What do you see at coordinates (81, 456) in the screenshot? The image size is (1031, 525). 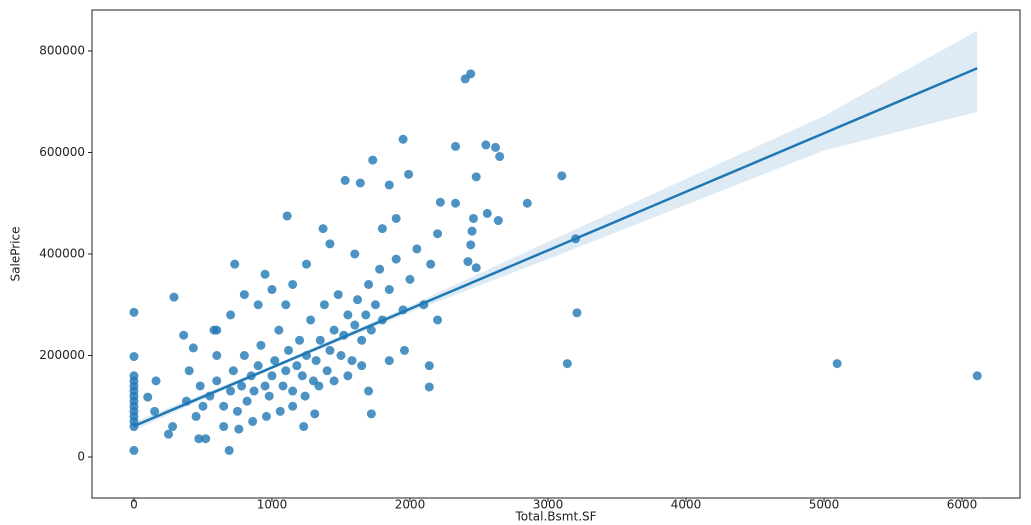 I see `y-tick-label: 0` at bounding box center [81, 456].